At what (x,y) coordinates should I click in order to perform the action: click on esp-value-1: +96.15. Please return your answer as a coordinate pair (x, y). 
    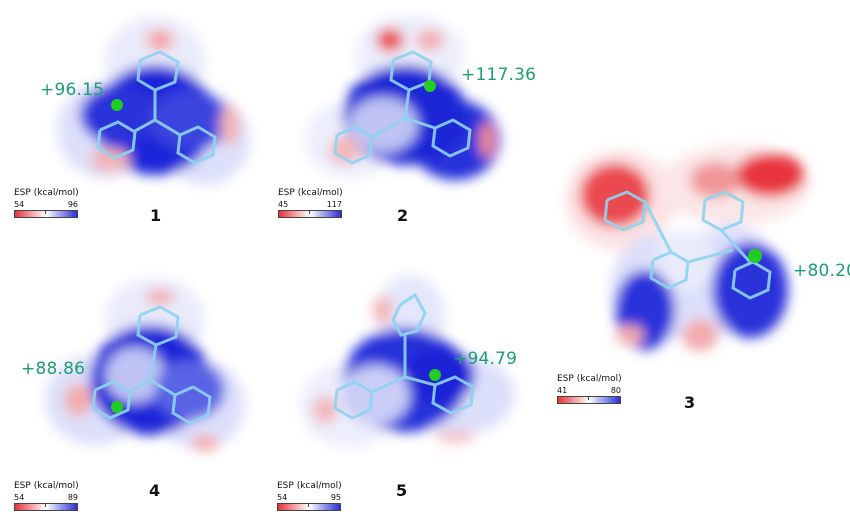
    Looking at the image, I should click on (72, 90).